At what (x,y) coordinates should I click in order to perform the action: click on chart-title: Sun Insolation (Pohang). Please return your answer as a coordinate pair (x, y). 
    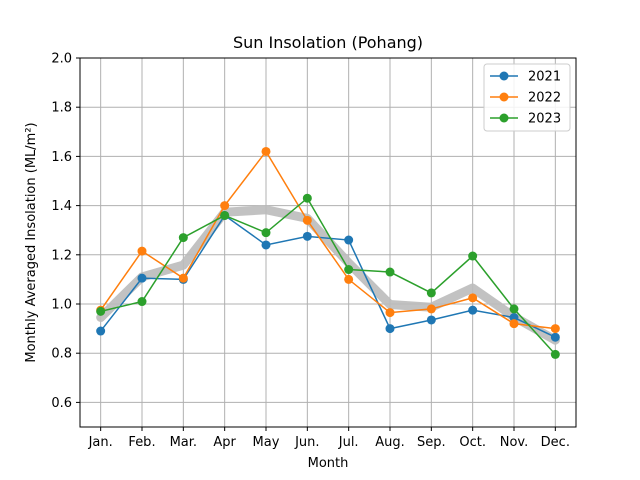
    Looking at the image, I should click on (328, 42).